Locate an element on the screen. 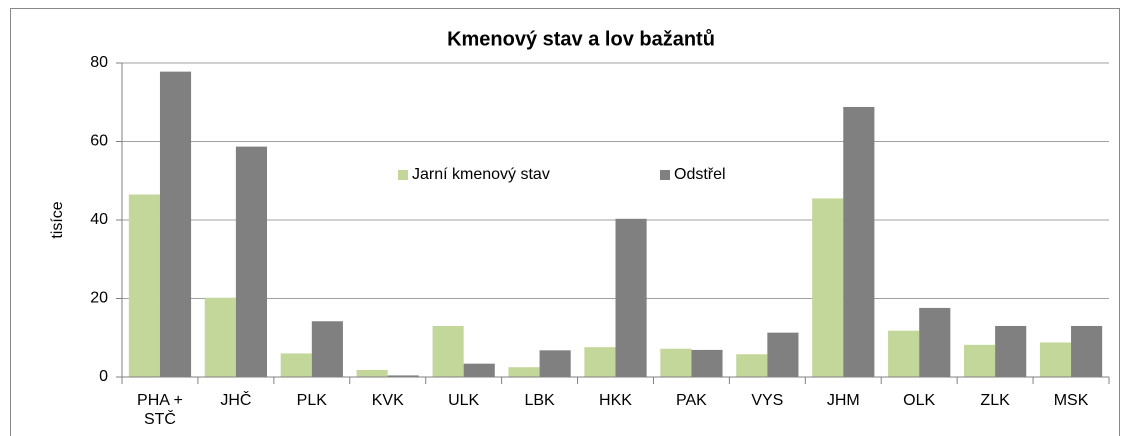 The width and height of the screenshot is (1129, 436). x-tick-label: JHM is located at coordinates (843, 400).